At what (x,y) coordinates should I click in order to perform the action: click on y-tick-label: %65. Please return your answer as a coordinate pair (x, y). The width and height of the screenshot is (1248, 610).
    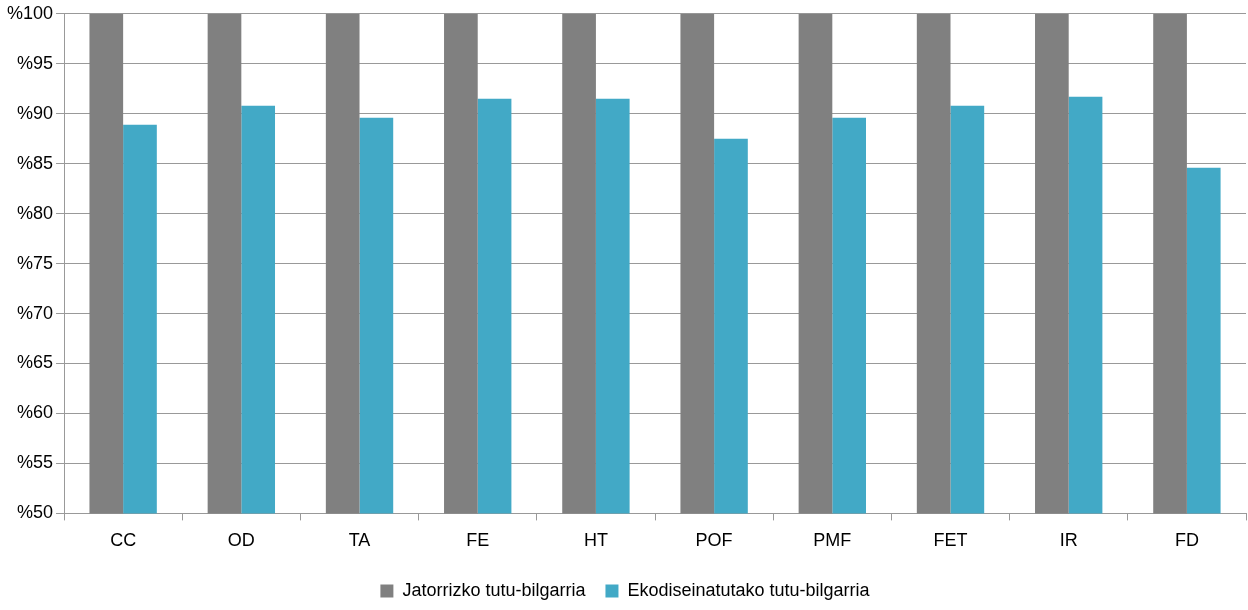
    Looking at the image, I should click on (35, 362).